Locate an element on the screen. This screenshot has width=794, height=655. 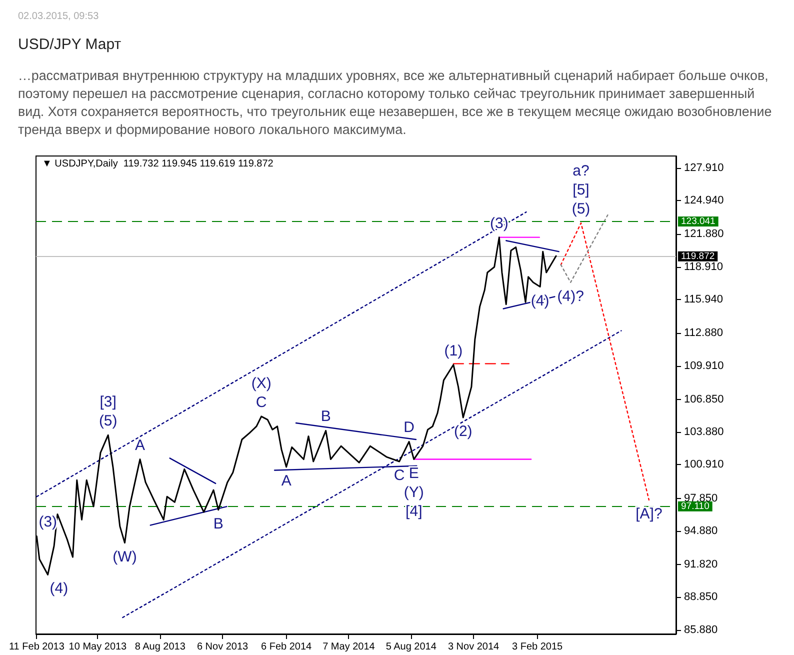
x-tick-label: 11 Feb 2013 is located at coordinates (36, 647).